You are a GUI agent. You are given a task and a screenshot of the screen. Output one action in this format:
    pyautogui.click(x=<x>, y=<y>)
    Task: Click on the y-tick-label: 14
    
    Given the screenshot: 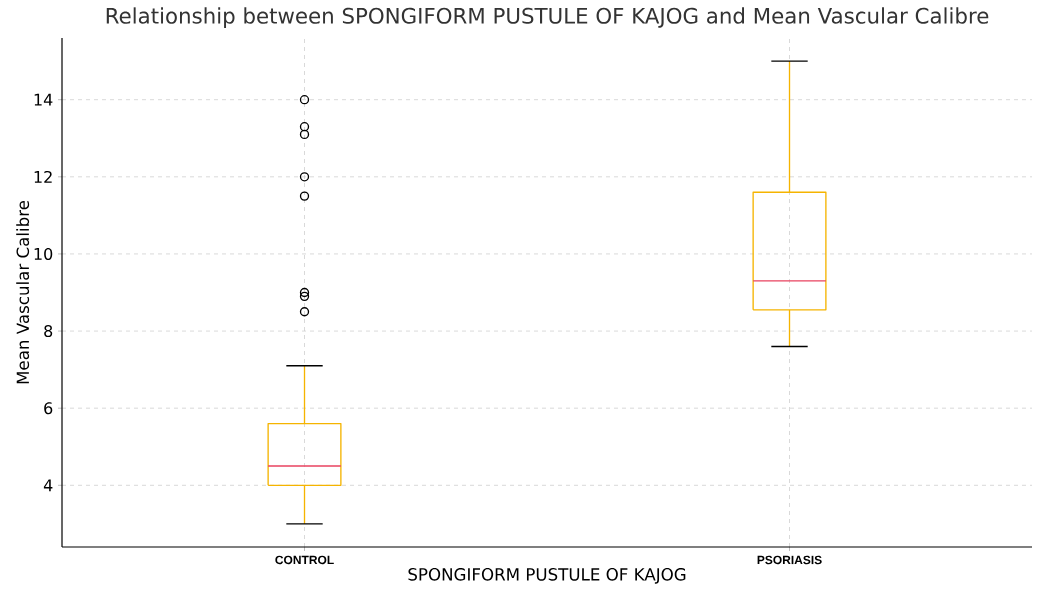 What is the action you would take?
    pyautogui.click(x=43, y=99)
    